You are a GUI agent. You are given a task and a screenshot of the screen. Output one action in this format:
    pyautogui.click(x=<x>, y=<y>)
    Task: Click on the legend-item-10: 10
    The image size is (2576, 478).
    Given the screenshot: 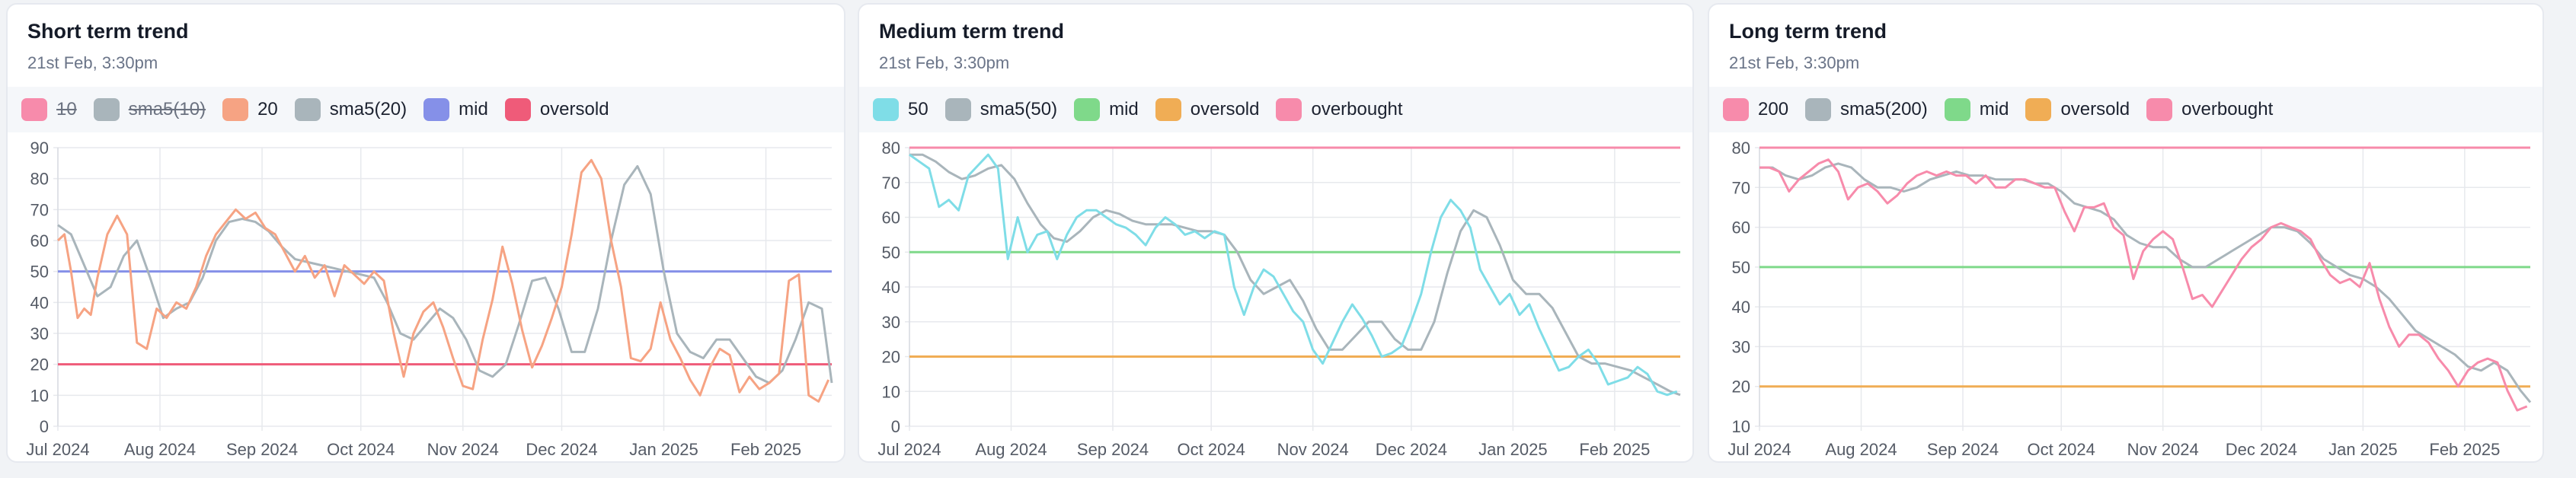 What is the action you would take?
    pyautogui.click(x=49, y=110)
    